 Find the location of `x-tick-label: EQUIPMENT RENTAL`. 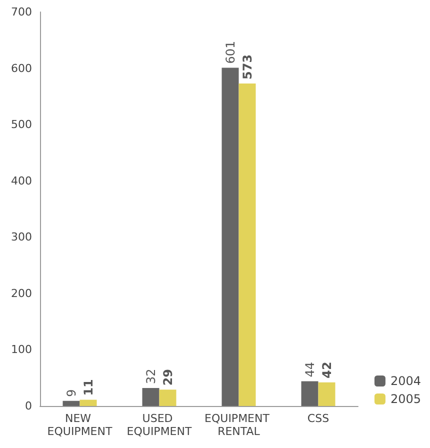

x-tick-label: EQUIPMENT RENTAL is located at coordinates (238, 425).